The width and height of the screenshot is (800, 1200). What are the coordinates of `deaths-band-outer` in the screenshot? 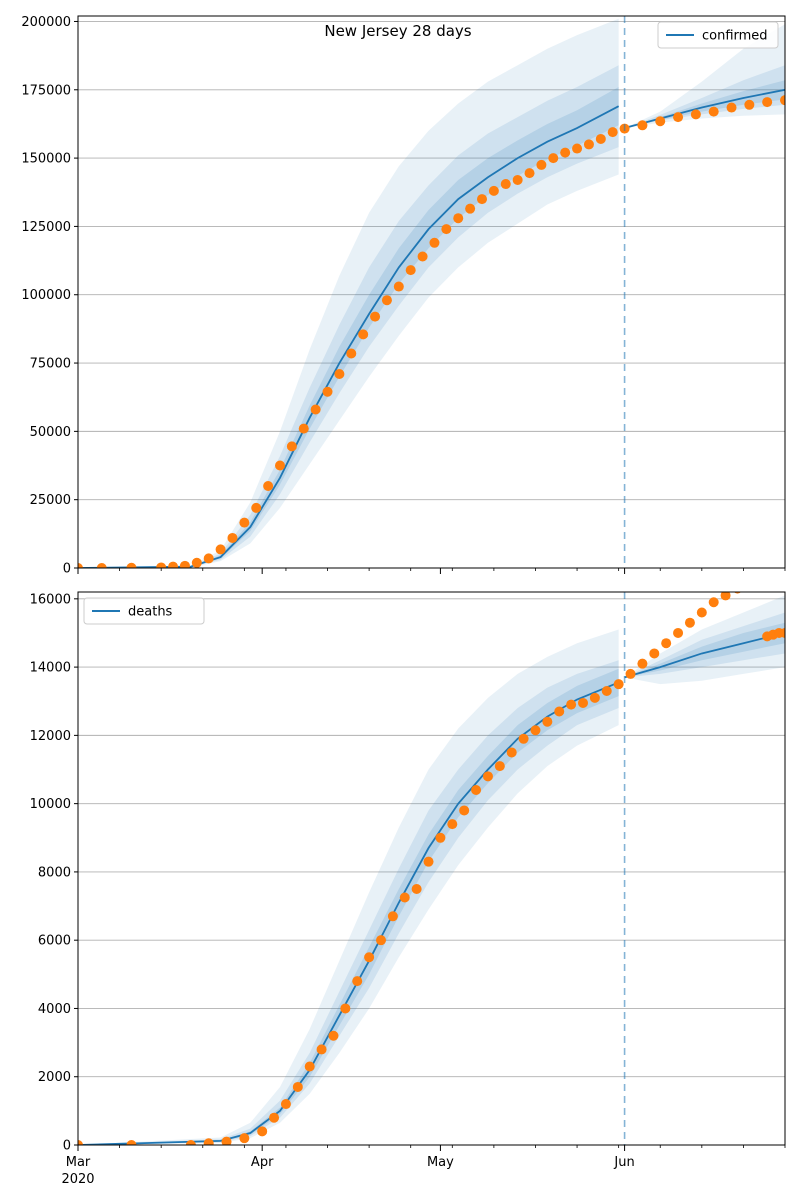 It's located at (704, 640).